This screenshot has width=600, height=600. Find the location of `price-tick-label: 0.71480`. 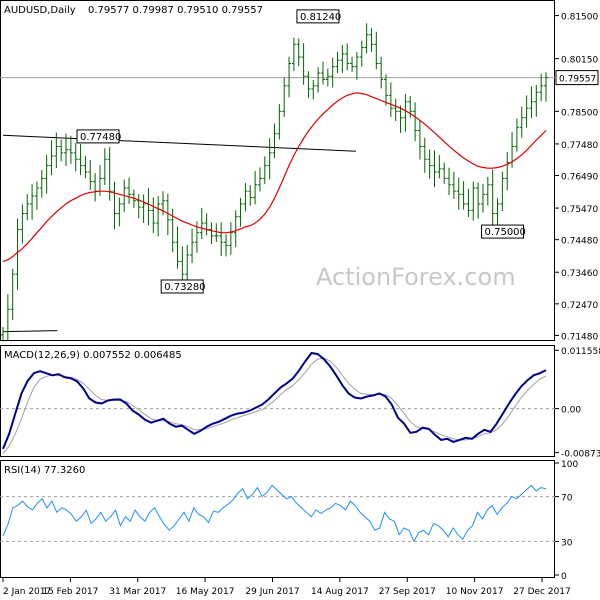

price-tick-label: 0.71480 is located at coordinates (579, 337).